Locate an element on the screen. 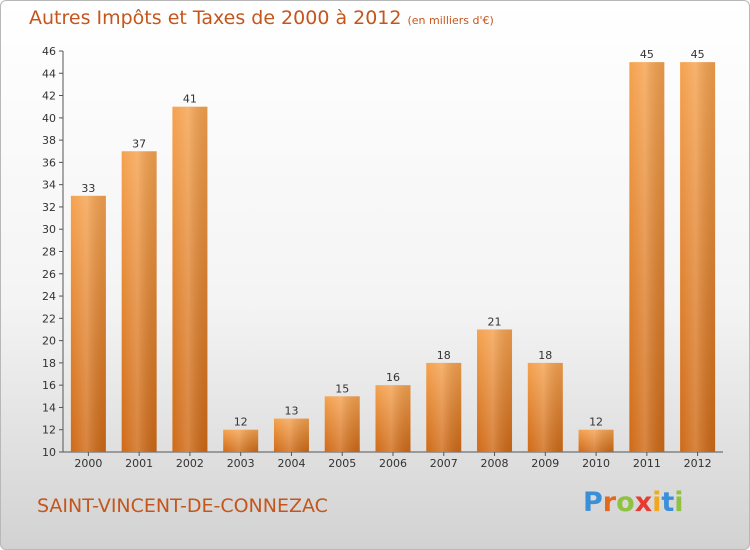 This screenshot has width=750, height=550. y-tick-label: 34 is located at coordinates (49, 185).